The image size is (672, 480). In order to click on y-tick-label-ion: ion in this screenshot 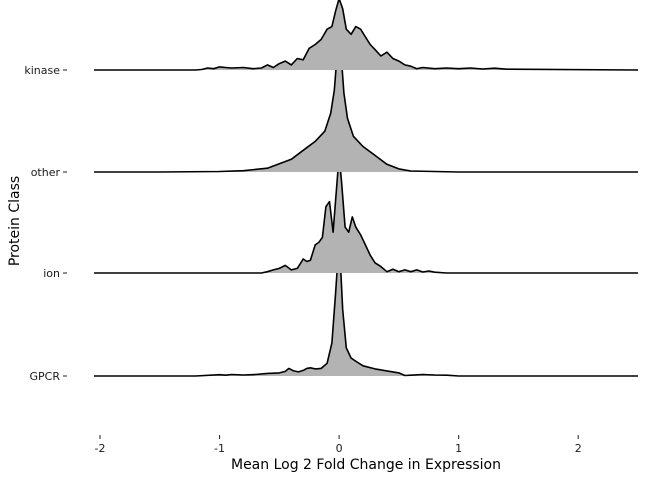, I will do `click(51, 273)`.